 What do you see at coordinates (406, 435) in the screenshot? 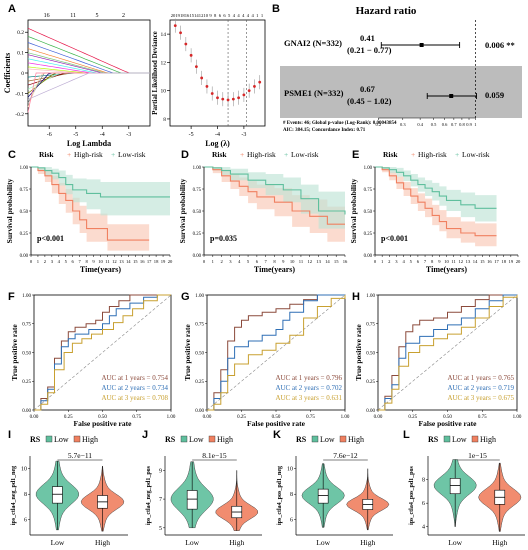
I see `panel-label-l: L` at bounding box center [406, 435].